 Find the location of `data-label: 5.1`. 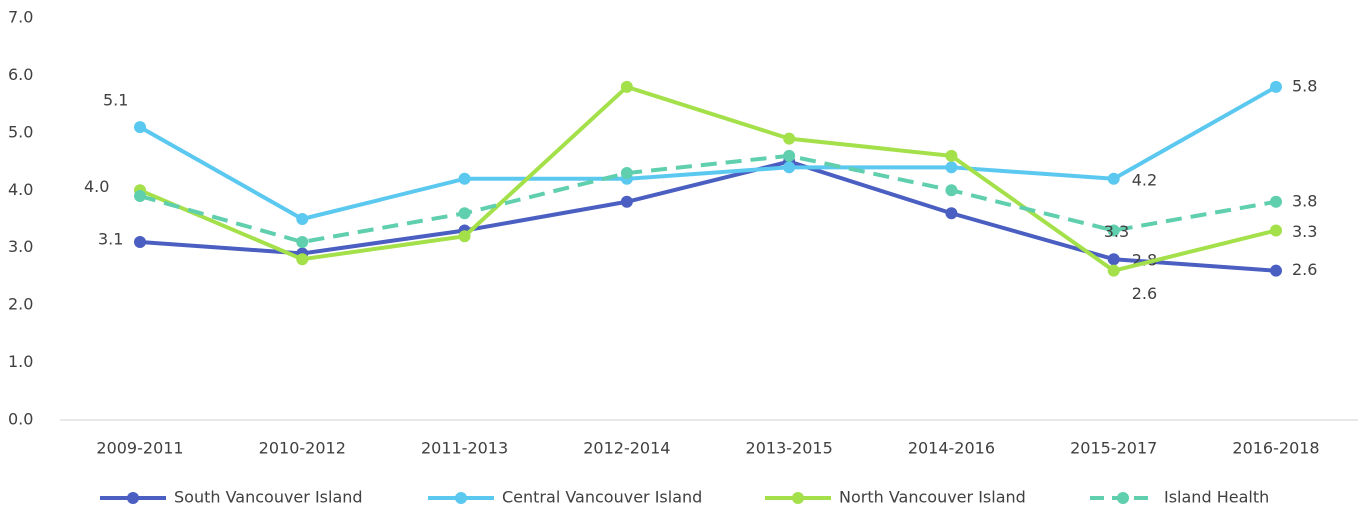

data-label: 5.1 is located at coordinates (115, 100).